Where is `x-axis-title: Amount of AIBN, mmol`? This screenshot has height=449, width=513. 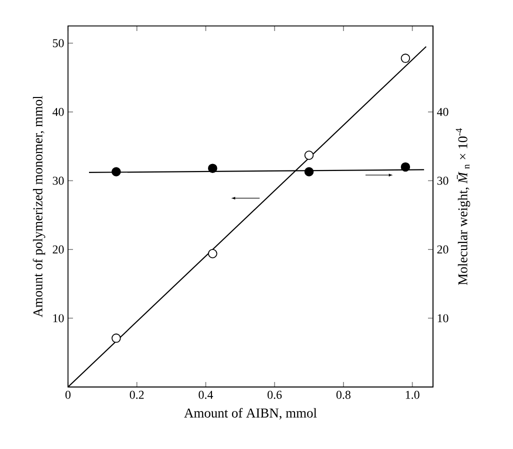 x-axis-title: Amount of AIBN, mmol is located at coordinates (250, 414).